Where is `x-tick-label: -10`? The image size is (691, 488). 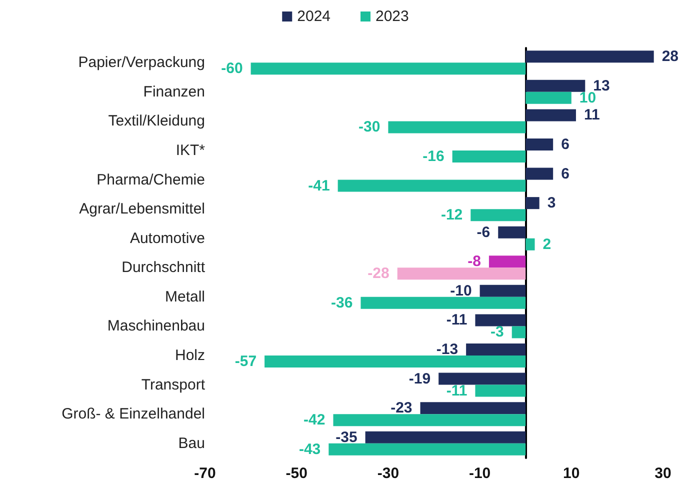 x-tick-label: -10 is located at coordinates (479, 473).